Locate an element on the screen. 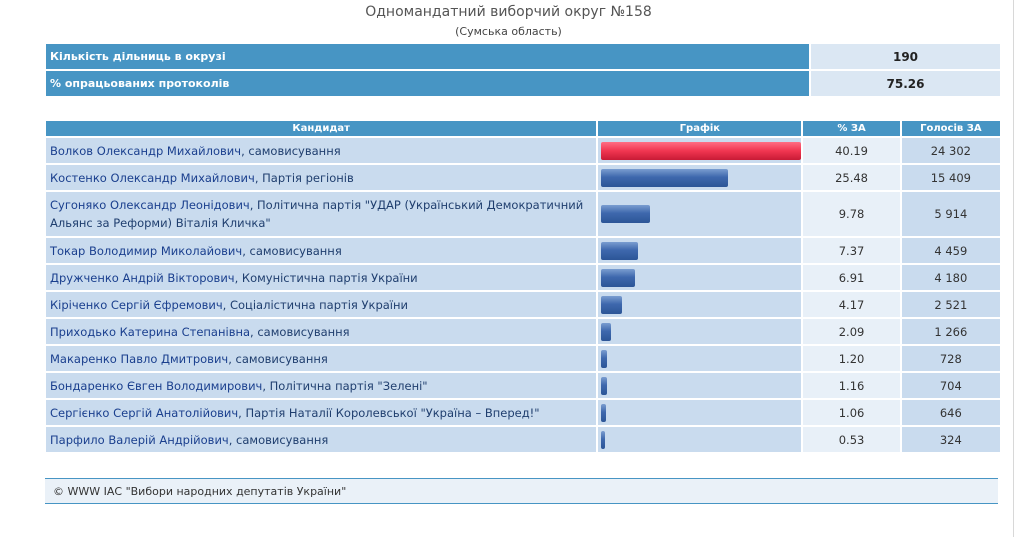  candidate-name: Сугоняко Олександр Леонідович is located at coordinates (150, 205).